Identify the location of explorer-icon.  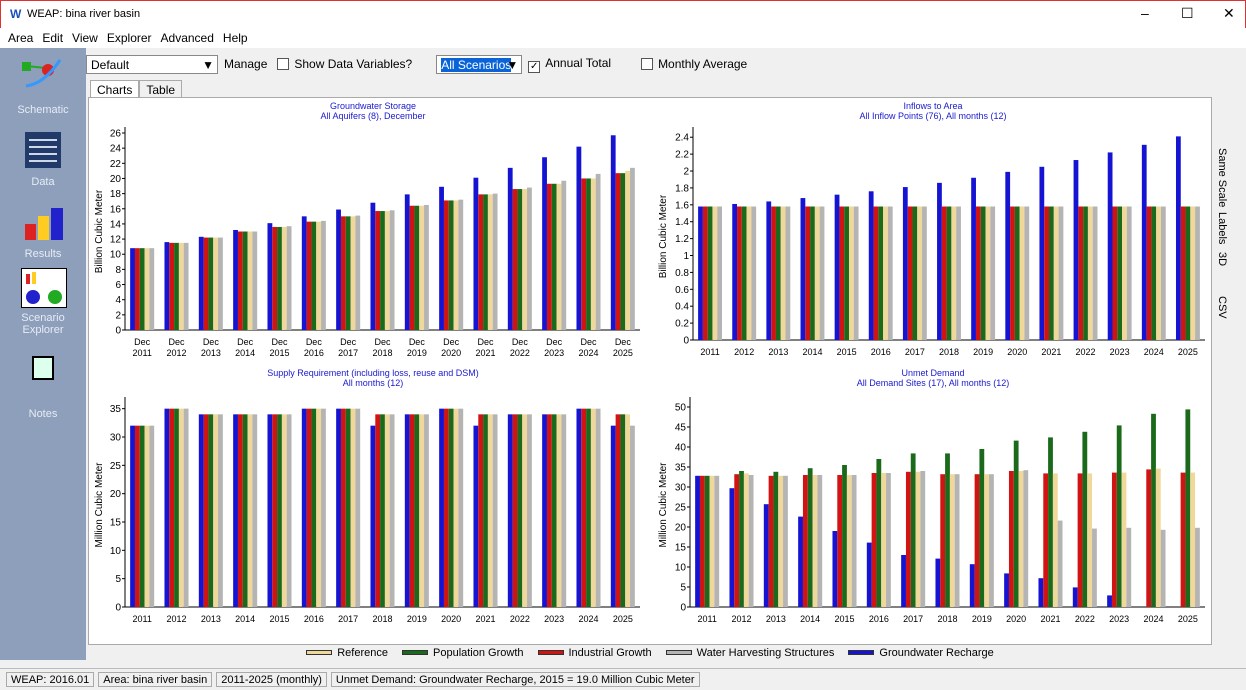
(44, 288).